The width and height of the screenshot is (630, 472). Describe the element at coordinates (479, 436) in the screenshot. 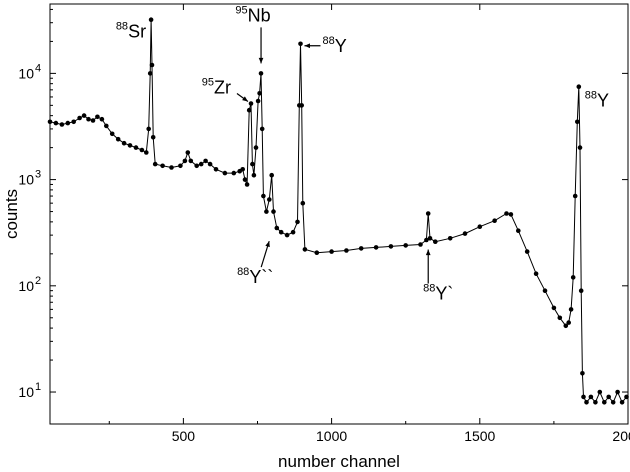

I see `x-tick-label: 1500` at that location.